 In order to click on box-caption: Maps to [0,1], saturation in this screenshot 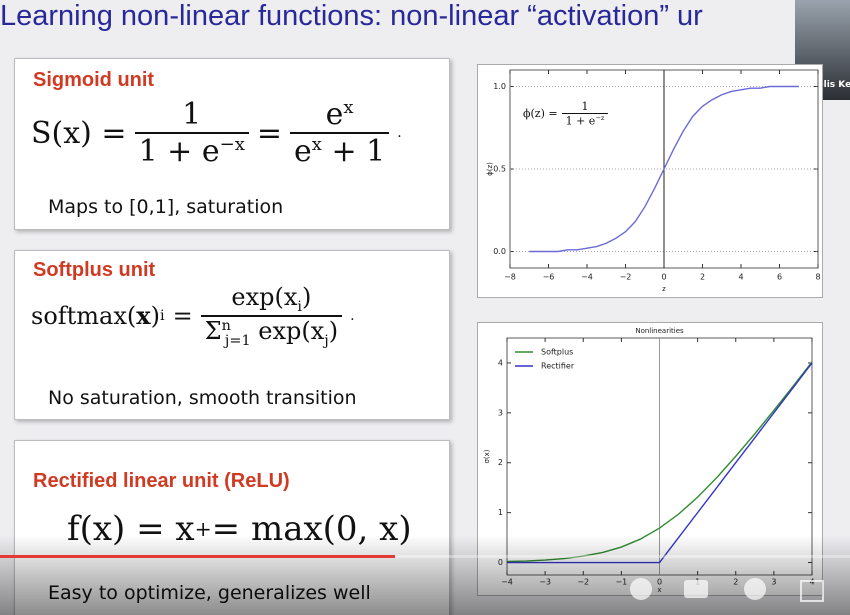, I will do `click(166, 207)`.